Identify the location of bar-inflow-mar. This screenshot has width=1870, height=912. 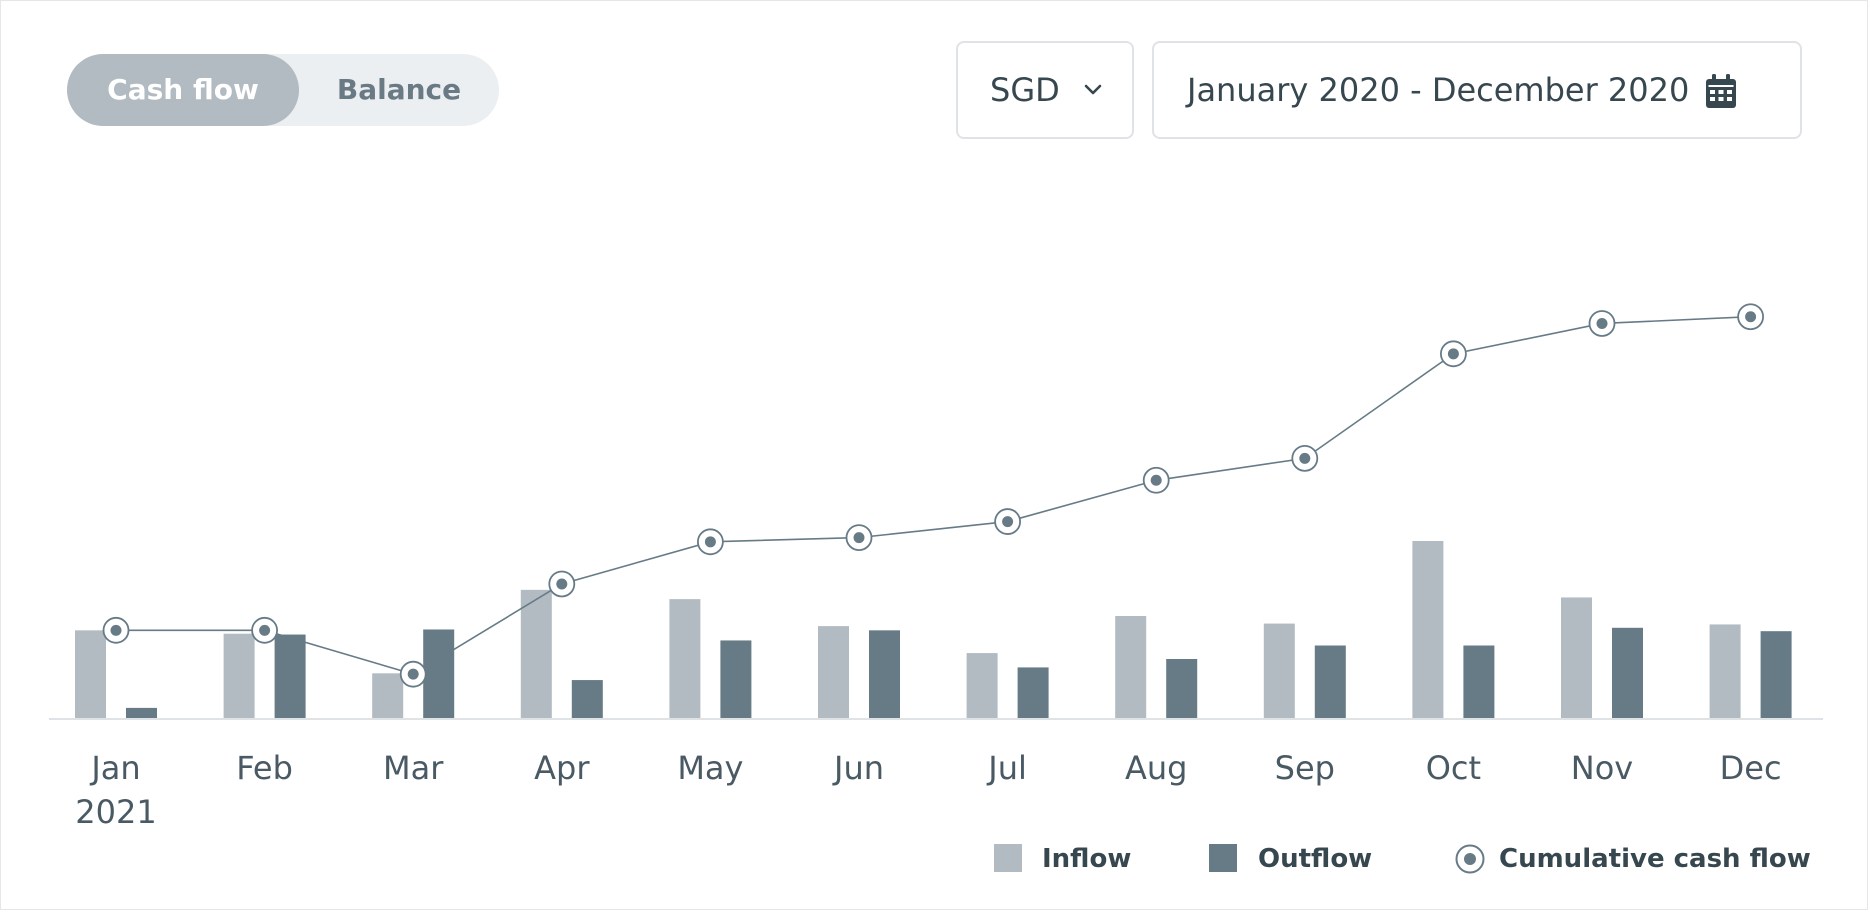
(388, 695).